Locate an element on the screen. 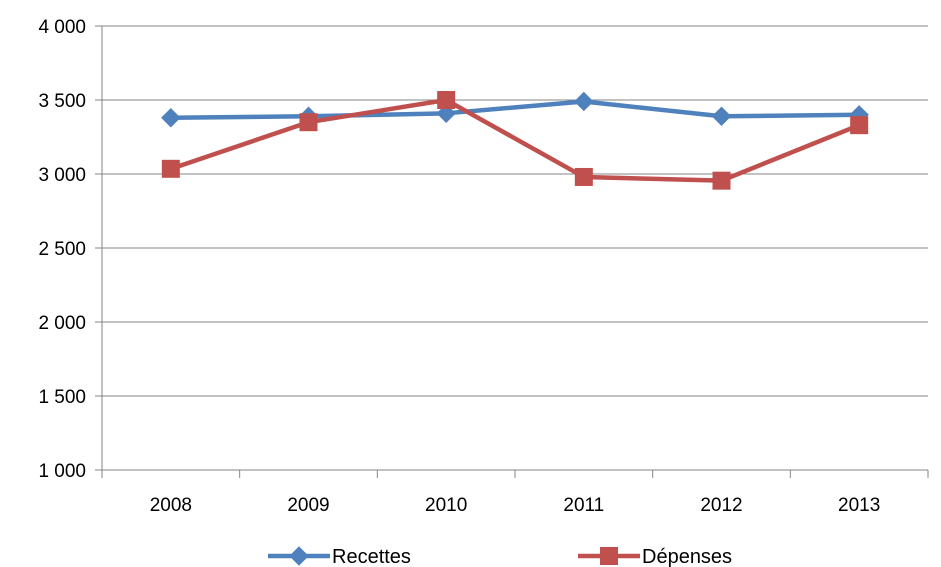 The image size is (941, 567). x-tick-label: 2011 is located at coordinates (583, 505).